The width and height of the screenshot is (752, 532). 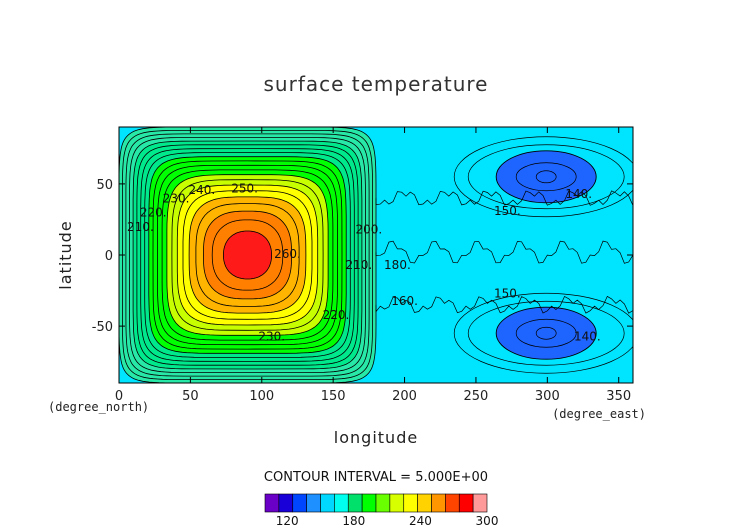 I want to click on x-tick-label: 250, so click(x=476, y=396).